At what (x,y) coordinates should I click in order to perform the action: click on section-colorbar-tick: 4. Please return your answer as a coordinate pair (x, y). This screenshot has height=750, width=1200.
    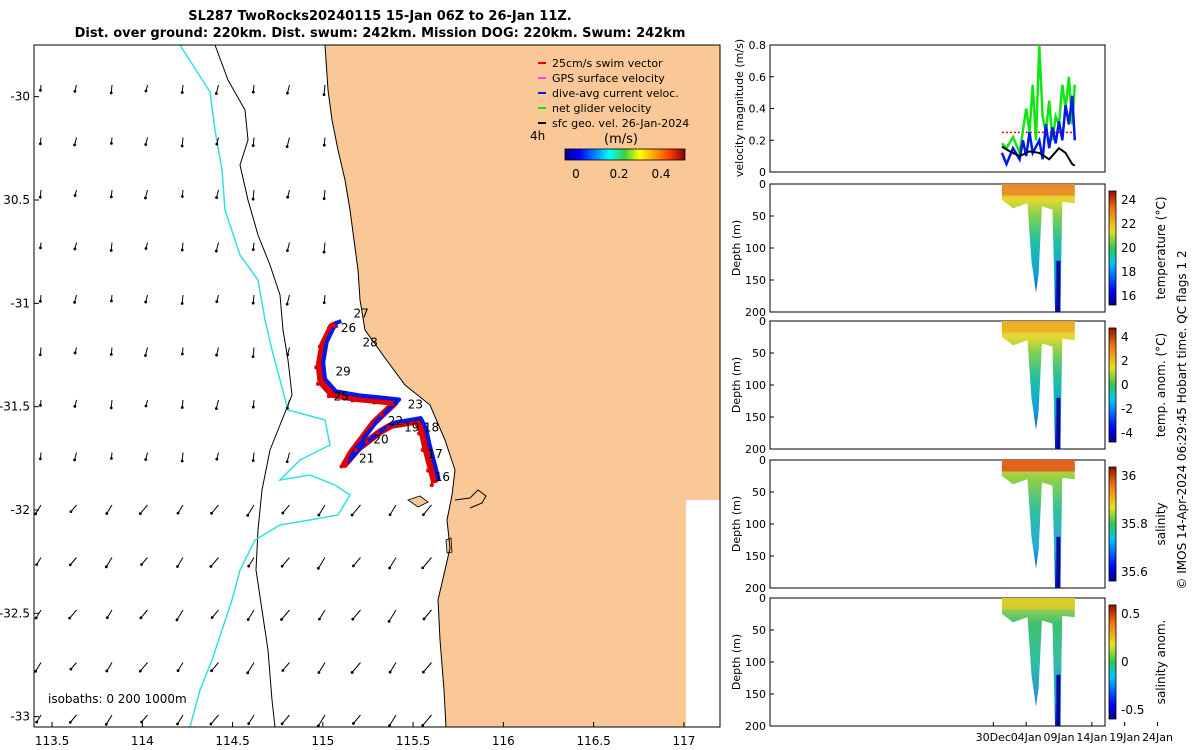
    Looking at the image, I should click on (1125, 337).